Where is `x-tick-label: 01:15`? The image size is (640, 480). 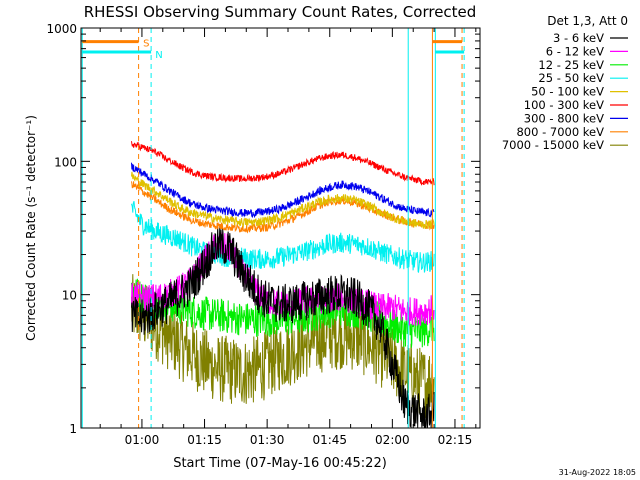 x-tick-label: 01:15 is located at coordinates (204, 440).